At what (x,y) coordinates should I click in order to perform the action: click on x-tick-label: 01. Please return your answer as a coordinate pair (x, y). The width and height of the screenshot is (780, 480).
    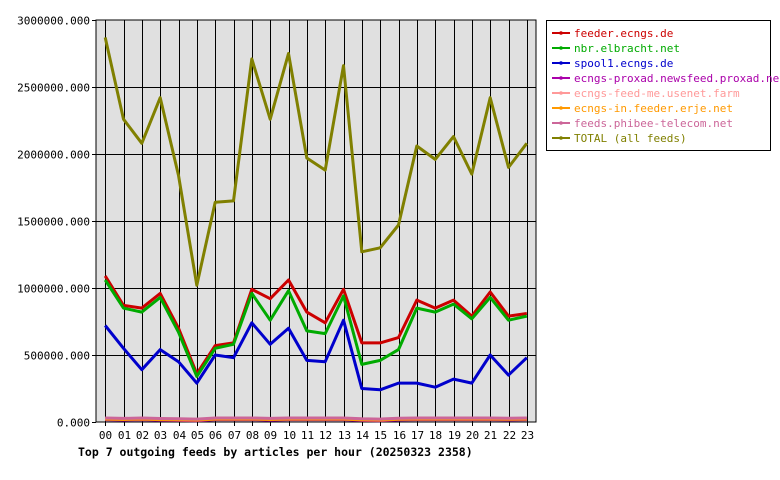
    Looking at the image, I should click on (124, 435).